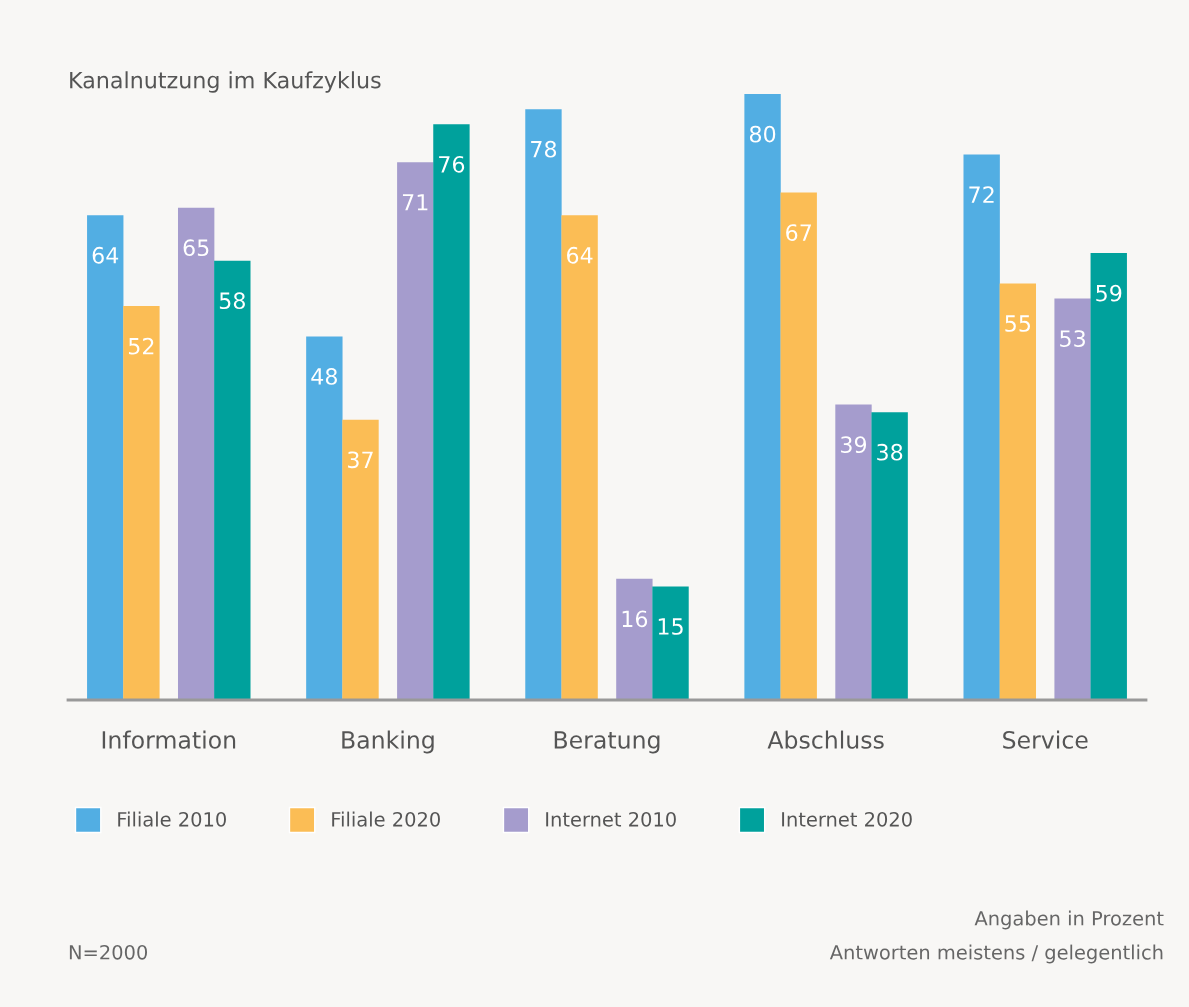 Image resolution: width=1189 pixels, height=1007 pixels. Describe the element at coordinates (1018, 323) in the screenshot. I see `data-label: 55` at that location.